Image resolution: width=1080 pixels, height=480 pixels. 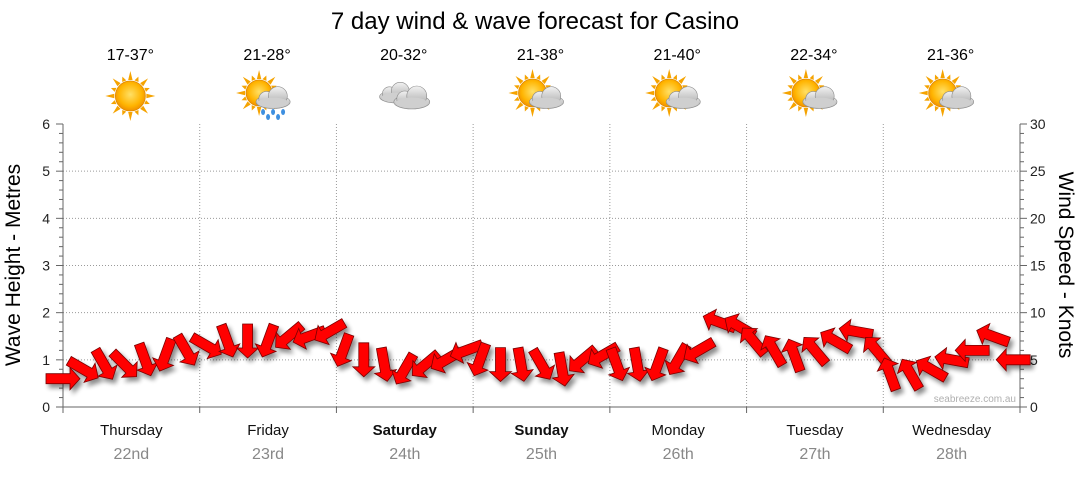 I want to click on sun-rays, so click(x=130, y=96).